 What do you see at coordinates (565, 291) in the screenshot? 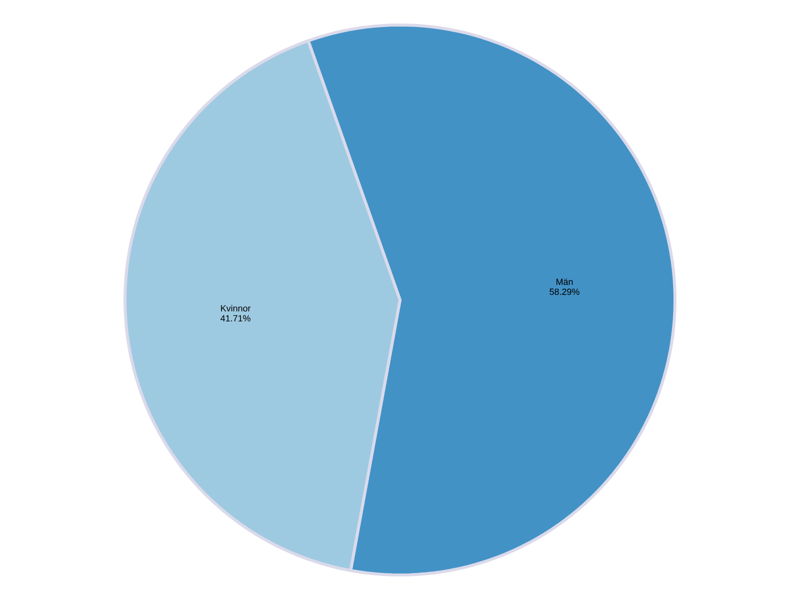
I see `data-label: 58.29%` at bounding box center [565, 291].